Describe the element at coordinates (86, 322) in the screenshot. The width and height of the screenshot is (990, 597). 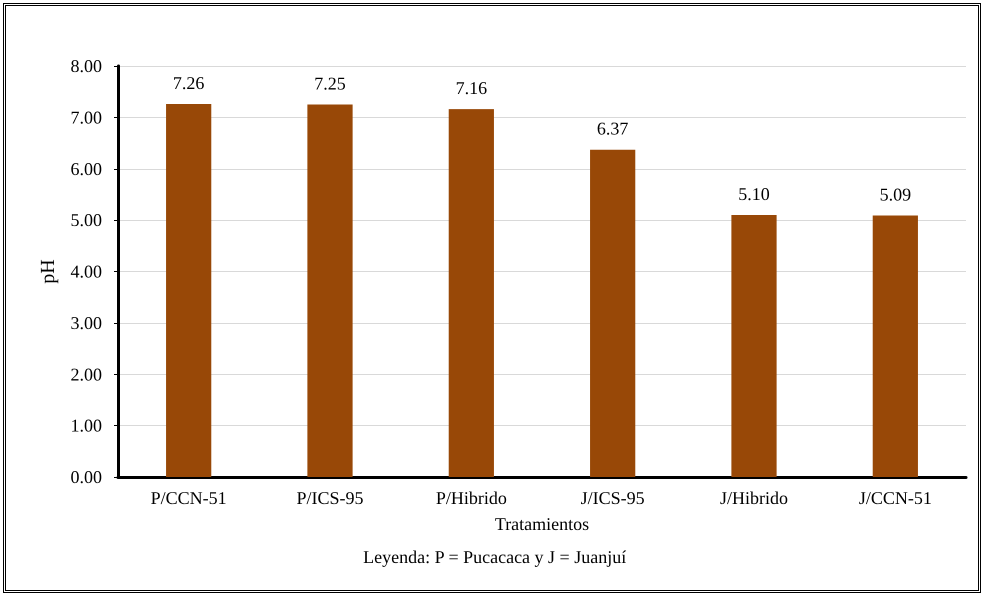
I see `y-tick-label: 3.00` at that location.